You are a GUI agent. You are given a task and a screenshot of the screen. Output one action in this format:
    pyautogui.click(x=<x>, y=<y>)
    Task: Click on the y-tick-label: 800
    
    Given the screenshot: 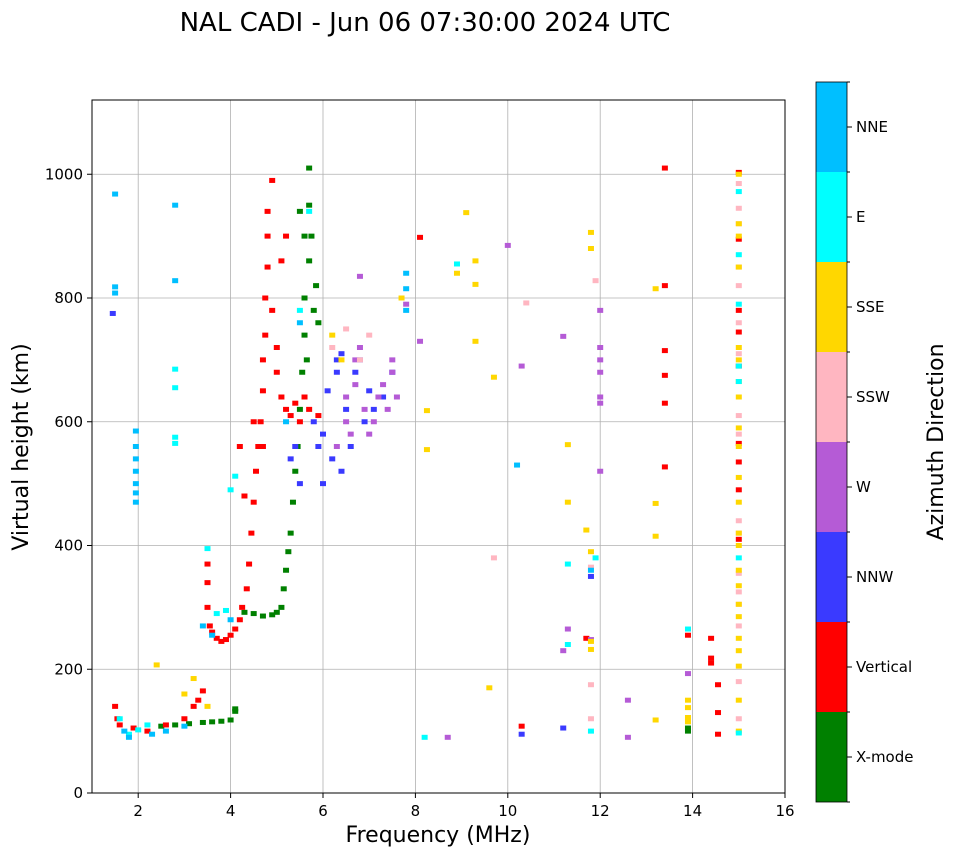 What is the action you would take?
    pyautogui.click(x=68, y=298)
    